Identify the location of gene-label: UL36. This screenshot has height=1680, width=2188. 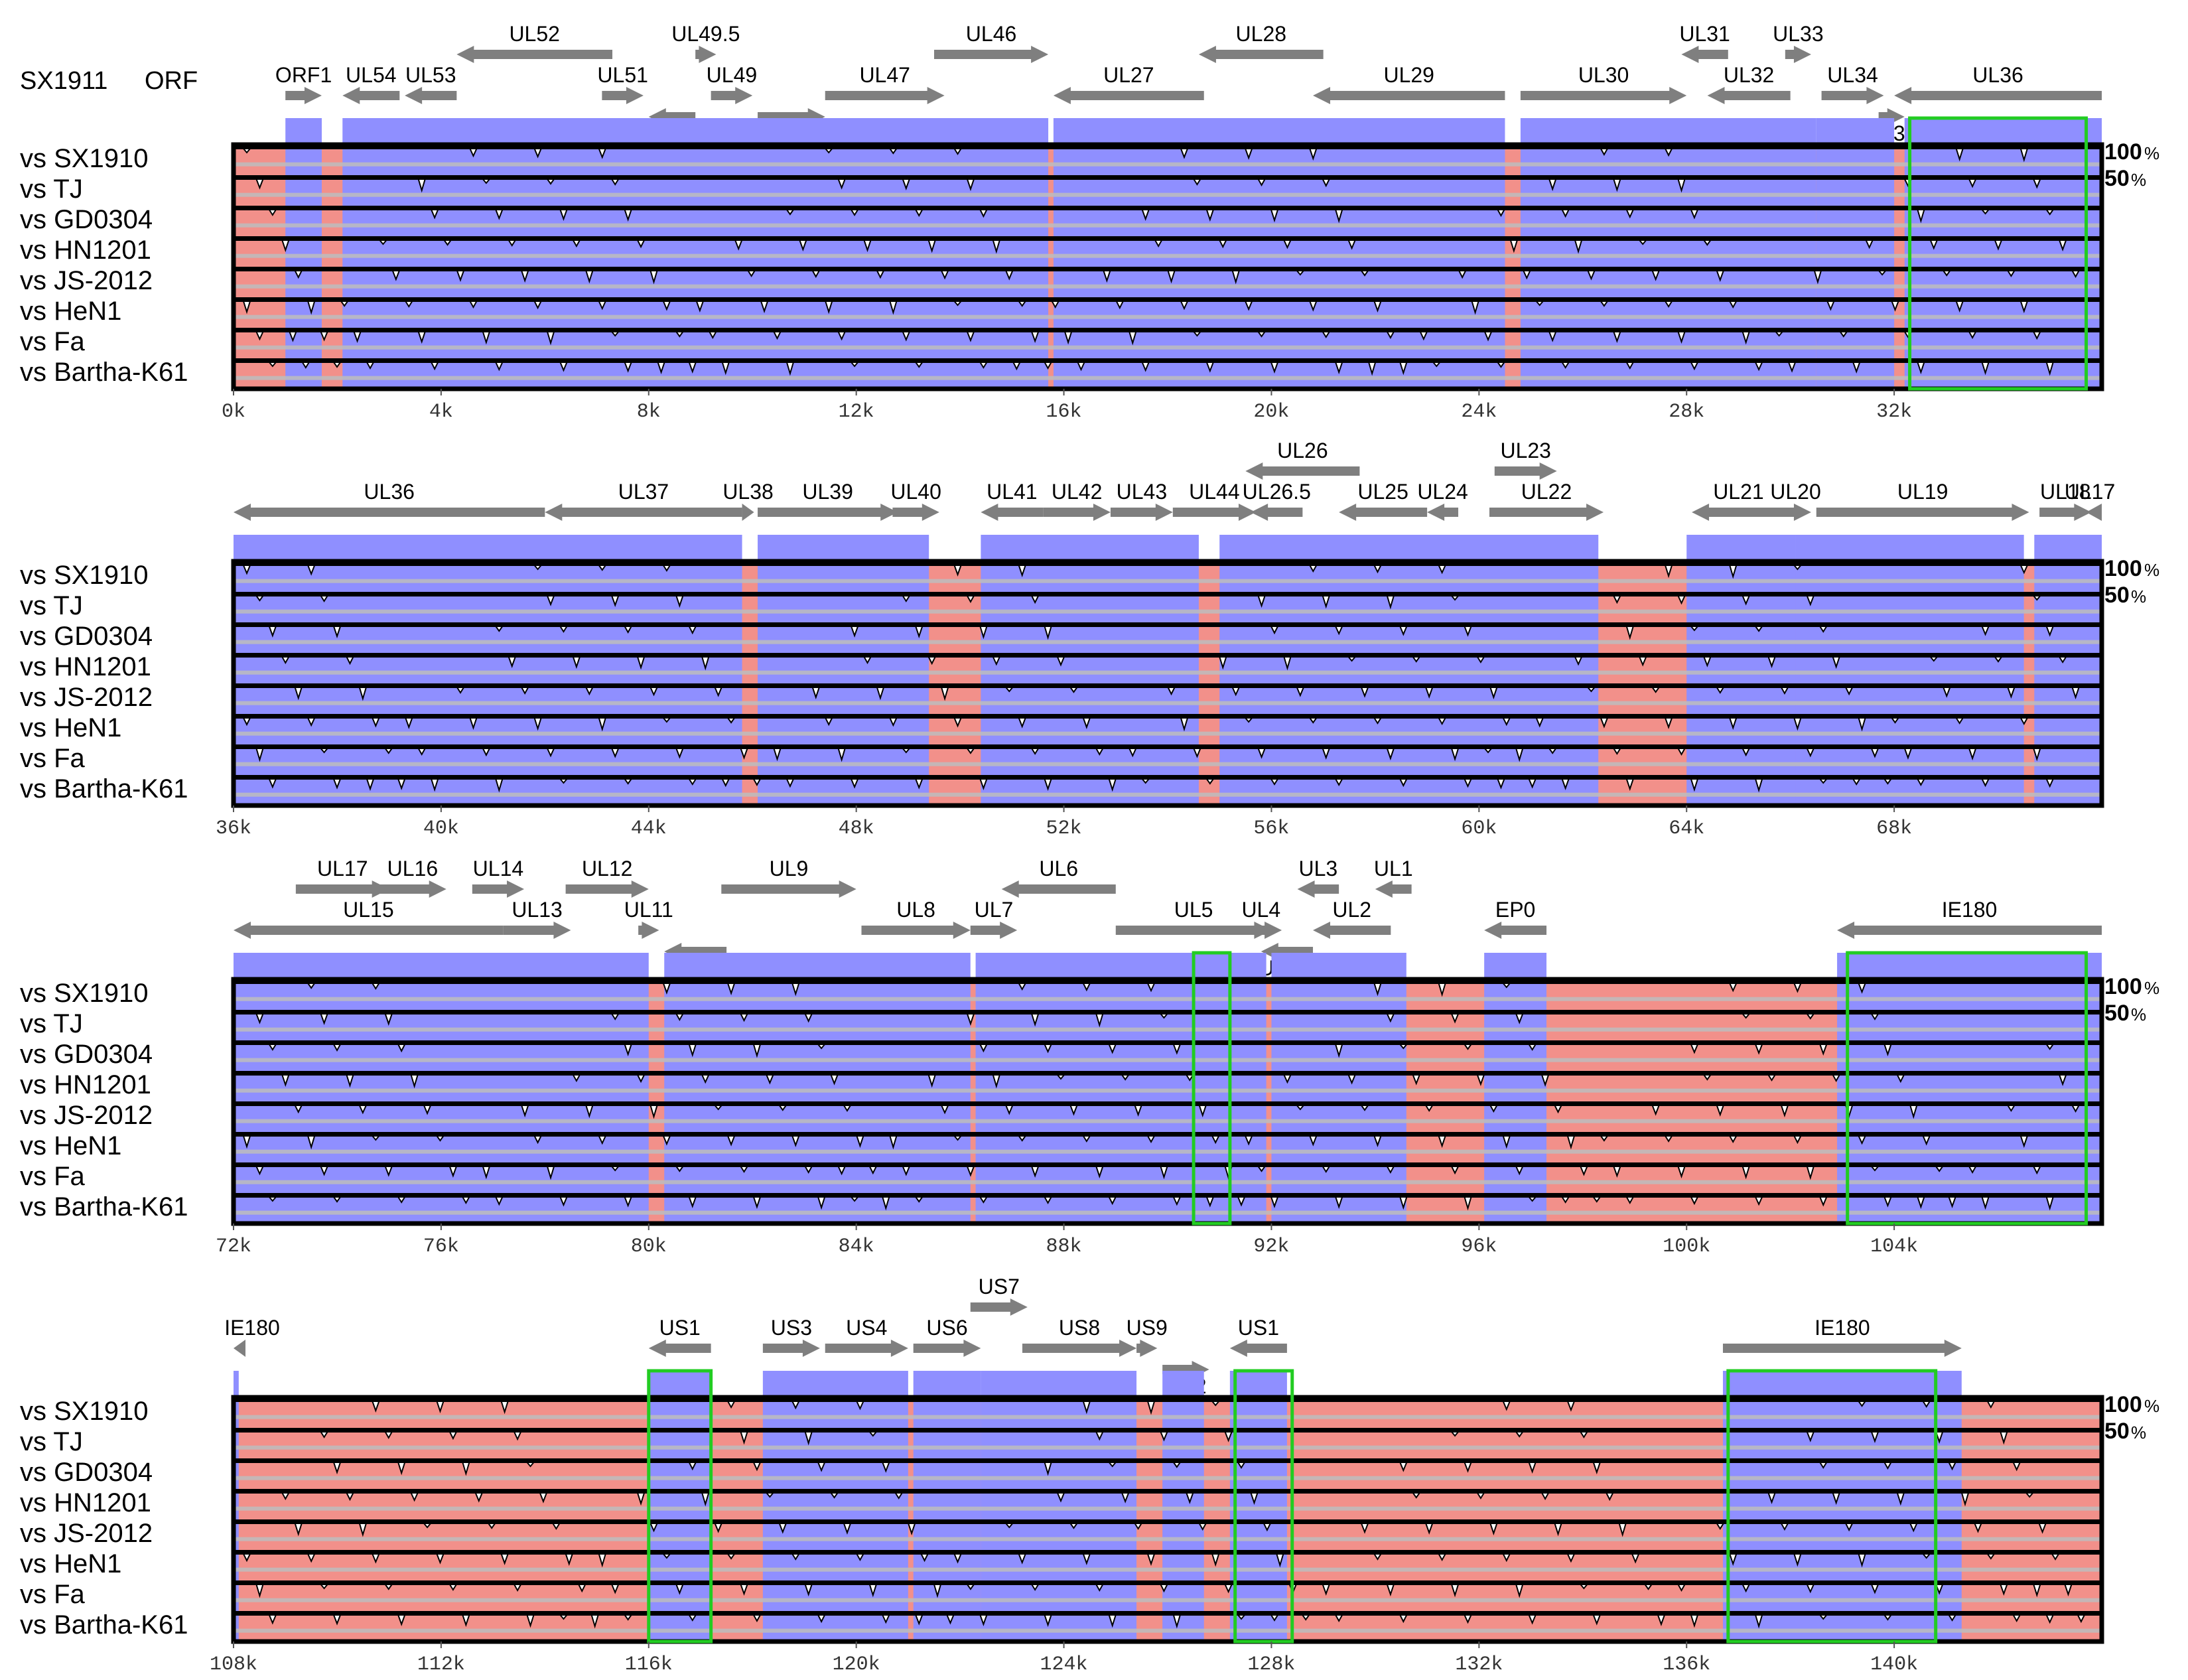
(389, 492).